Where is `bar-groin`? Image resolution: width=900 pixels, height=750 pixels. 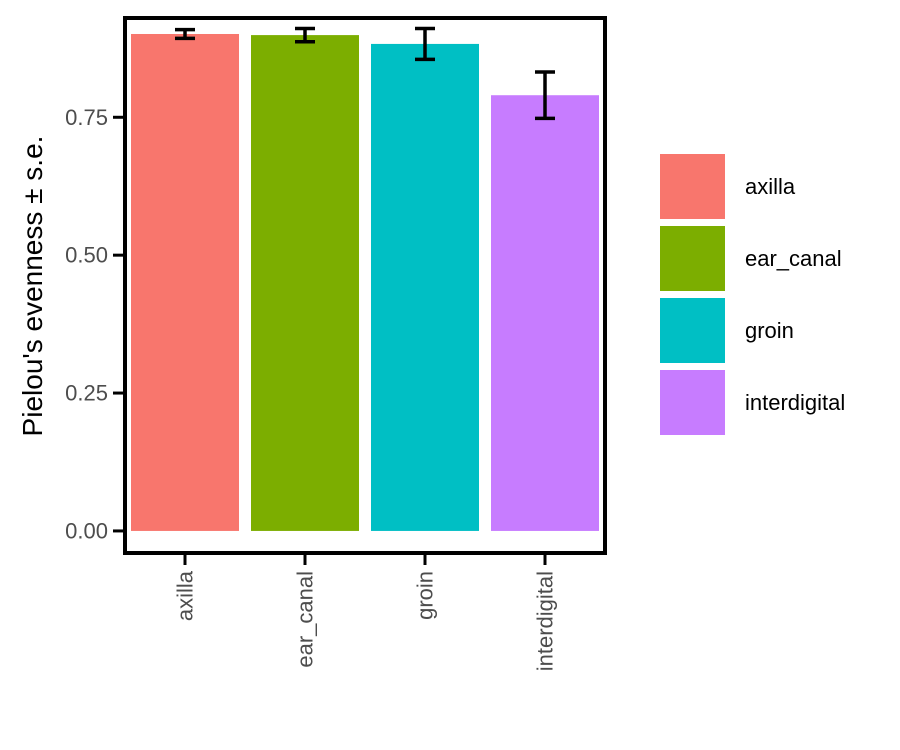
bar-groin is located at coordinates (425, 287).